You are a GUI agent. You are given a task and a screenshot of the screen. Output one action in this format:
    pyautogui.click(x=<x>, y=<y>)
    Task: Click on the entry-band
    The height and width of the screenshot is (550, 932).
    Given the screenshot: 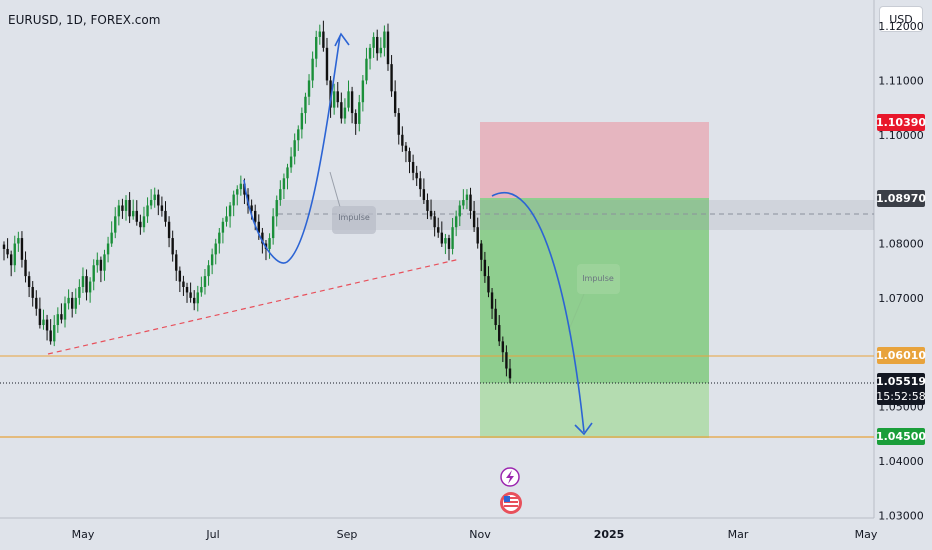 What is the action you would take?
    pyautogui.click(x=576, y=215)
    